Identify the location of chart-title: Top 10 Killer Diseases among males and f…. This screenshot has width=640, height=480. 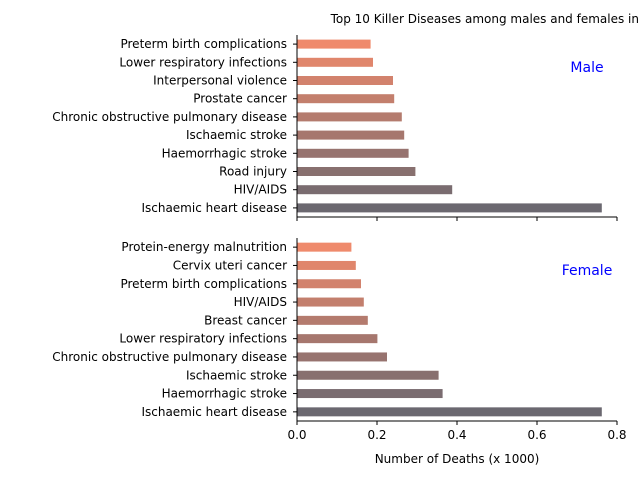
(484, 19).